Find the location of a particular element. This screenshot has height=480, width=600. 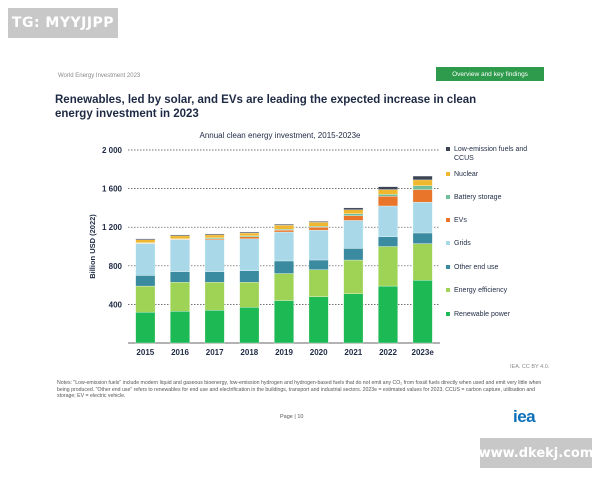

watermark-bottom: www.dkekj.com is located at coordinates (536, 453).